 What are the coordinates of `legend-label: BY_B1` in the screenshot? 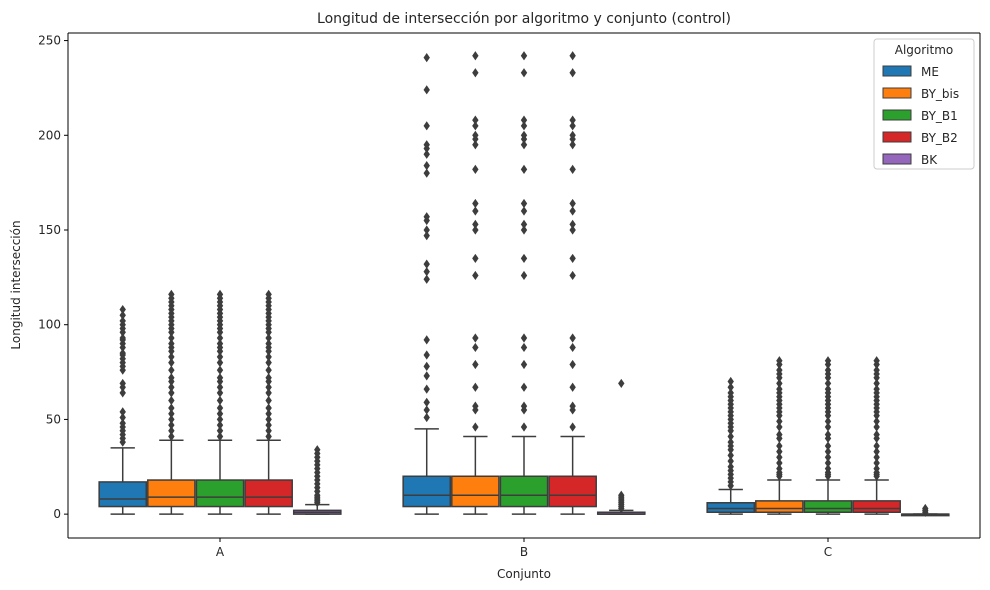 It's located at (939, 116).